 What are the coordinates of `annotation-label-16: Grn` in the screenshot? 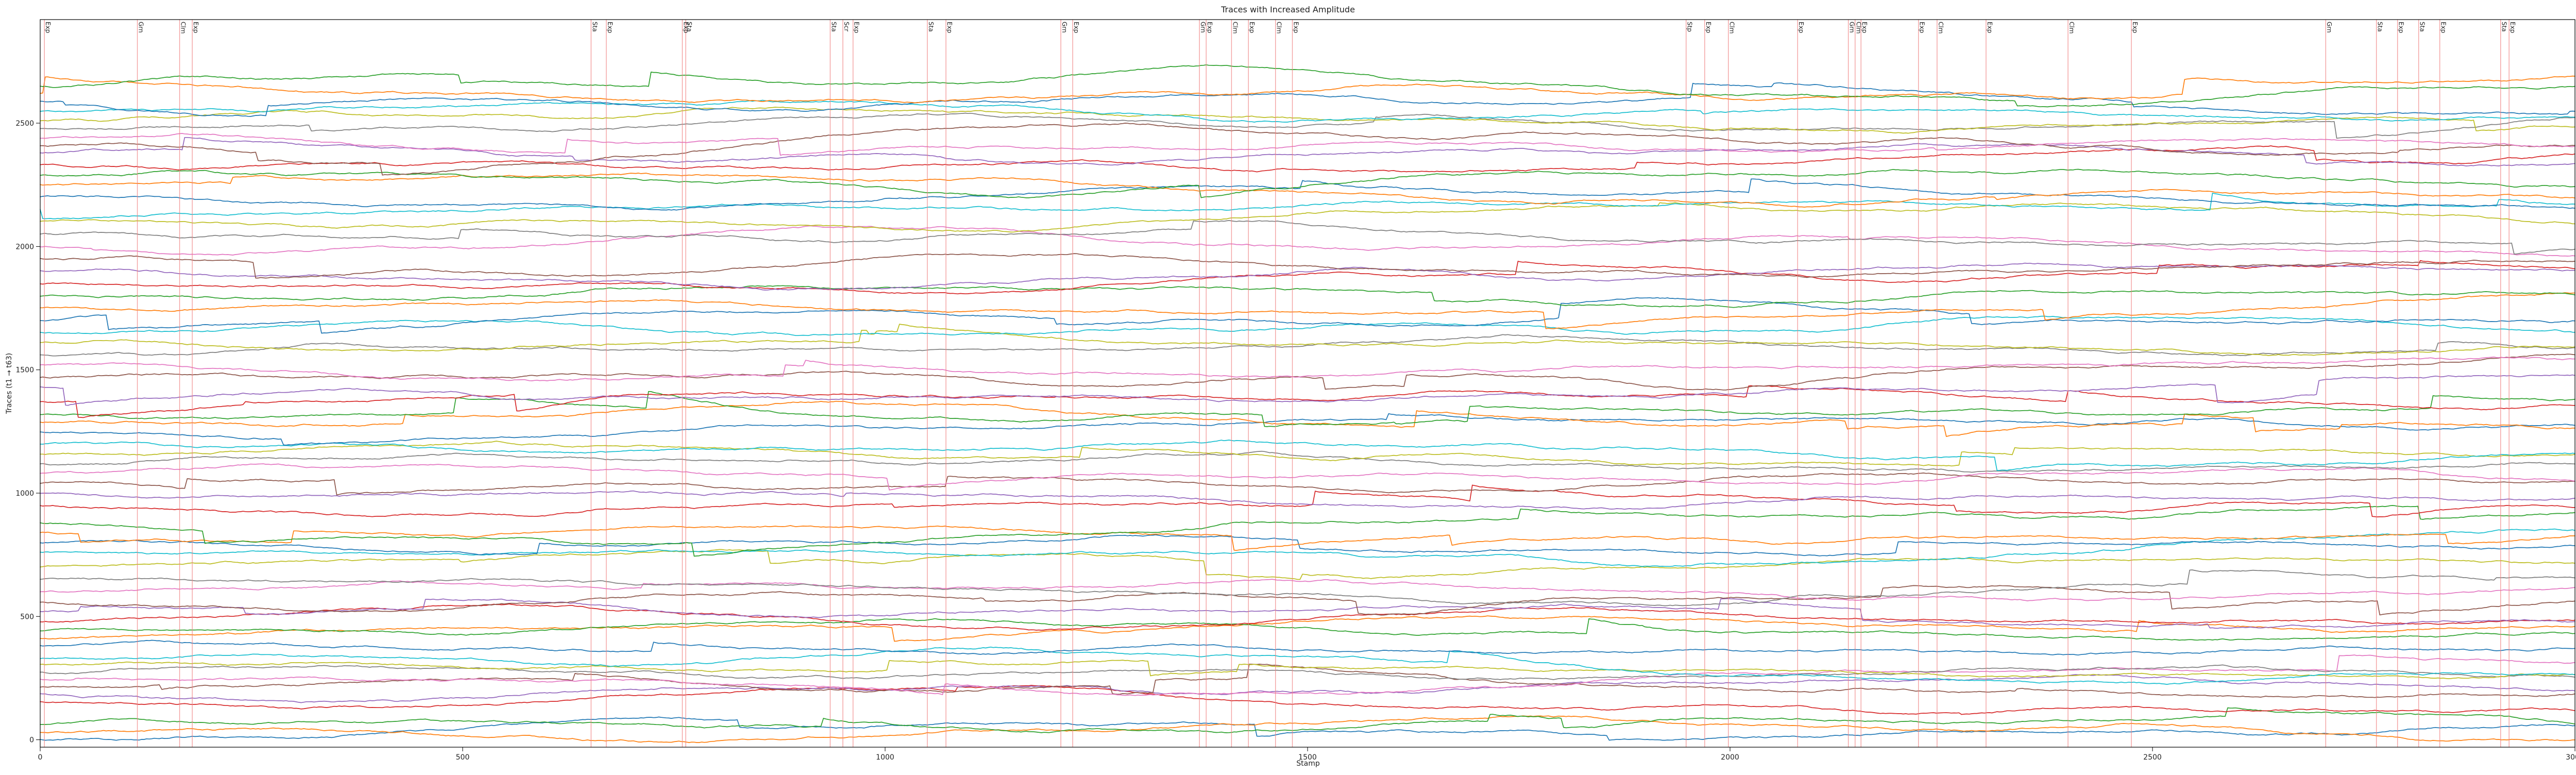 It's located at (1203, 27).